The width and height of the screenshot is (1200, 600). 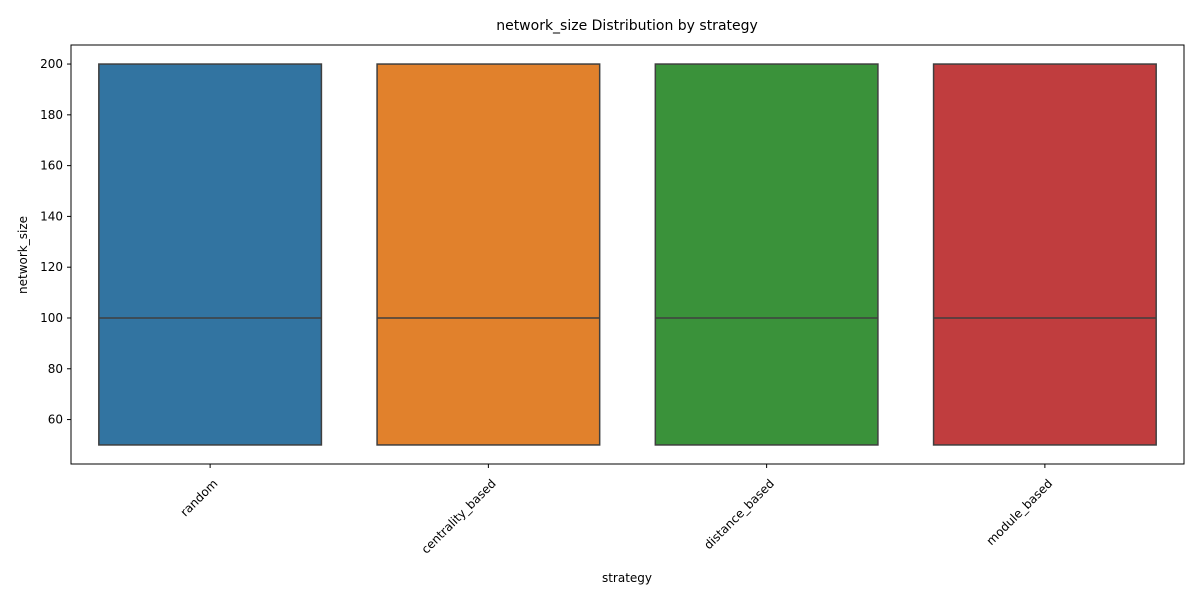 I want to click on box-centrality_based, so click(x=488, y=254).